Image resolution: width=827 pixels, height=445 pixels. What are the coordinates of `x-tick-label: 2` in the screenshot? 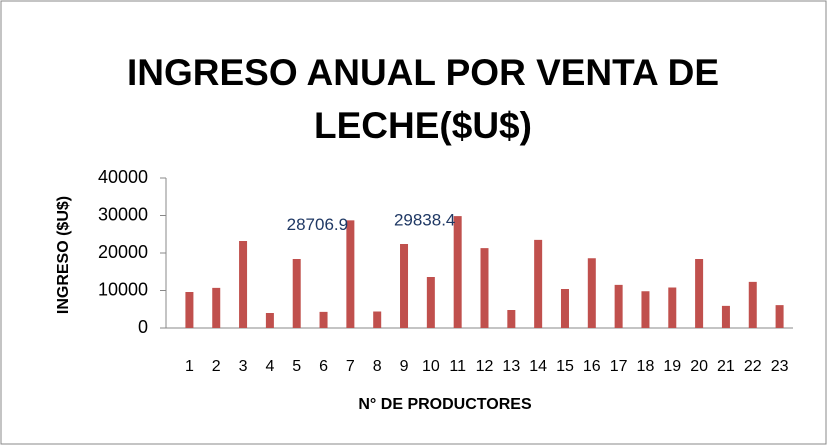 It's located at (216, 366).